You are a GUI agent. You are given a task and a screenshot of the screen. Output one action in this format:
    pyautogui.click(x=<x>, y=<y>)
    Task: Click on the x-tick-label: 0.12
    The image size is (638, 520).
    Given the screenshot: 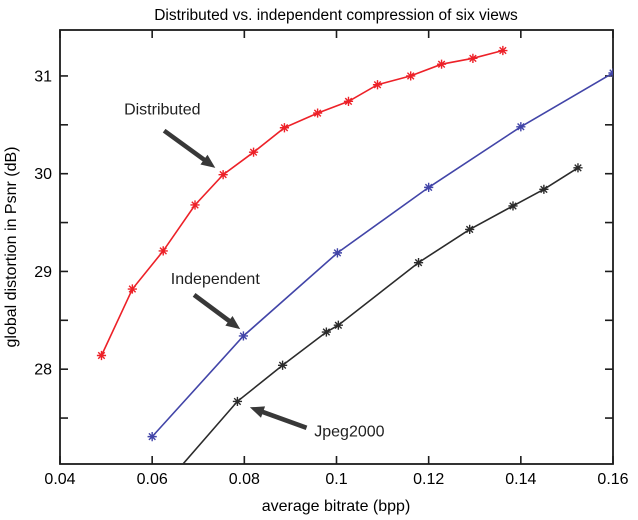 What is the action you would take?
    pyautogui.click(x=428, y=479)
    